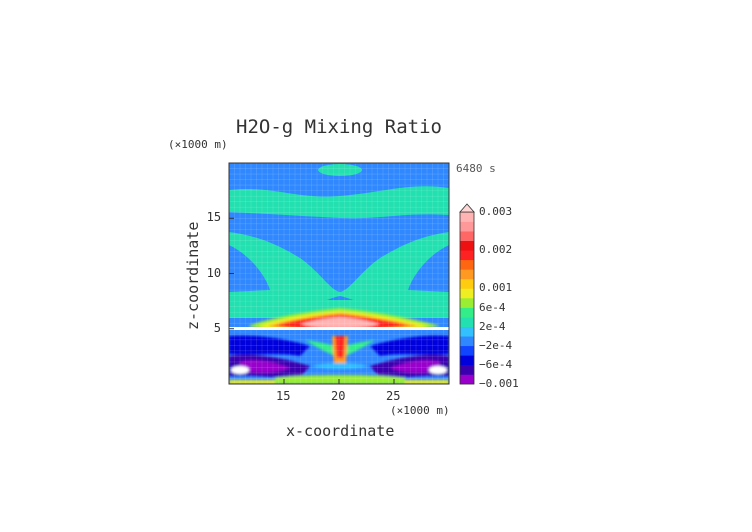 This screenshot has height=532, width=752. What do you see at coordinates (496, 211) in the screenshot?
I see `colorbar-tick-label: 0.003` at bounding box center [496, 211].